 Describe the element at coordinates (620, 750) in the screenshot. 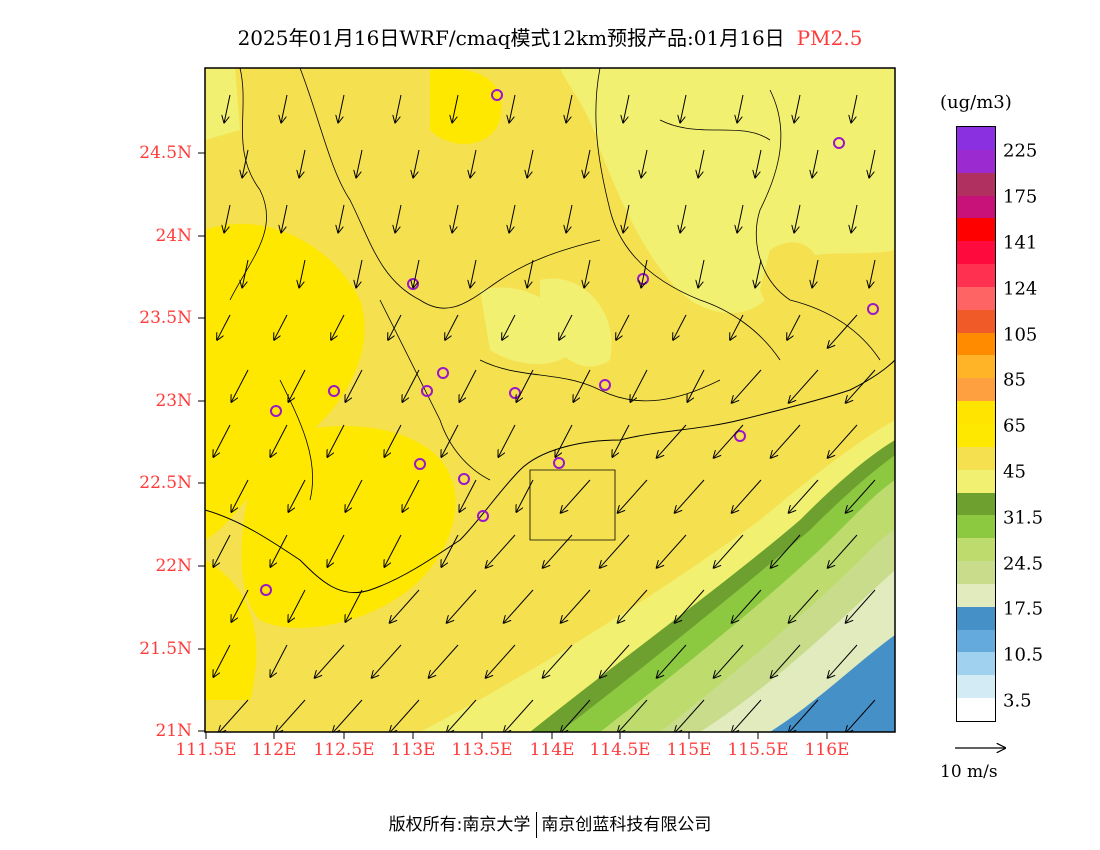

I see `lon-label-114.5: 114.5E` at that location.